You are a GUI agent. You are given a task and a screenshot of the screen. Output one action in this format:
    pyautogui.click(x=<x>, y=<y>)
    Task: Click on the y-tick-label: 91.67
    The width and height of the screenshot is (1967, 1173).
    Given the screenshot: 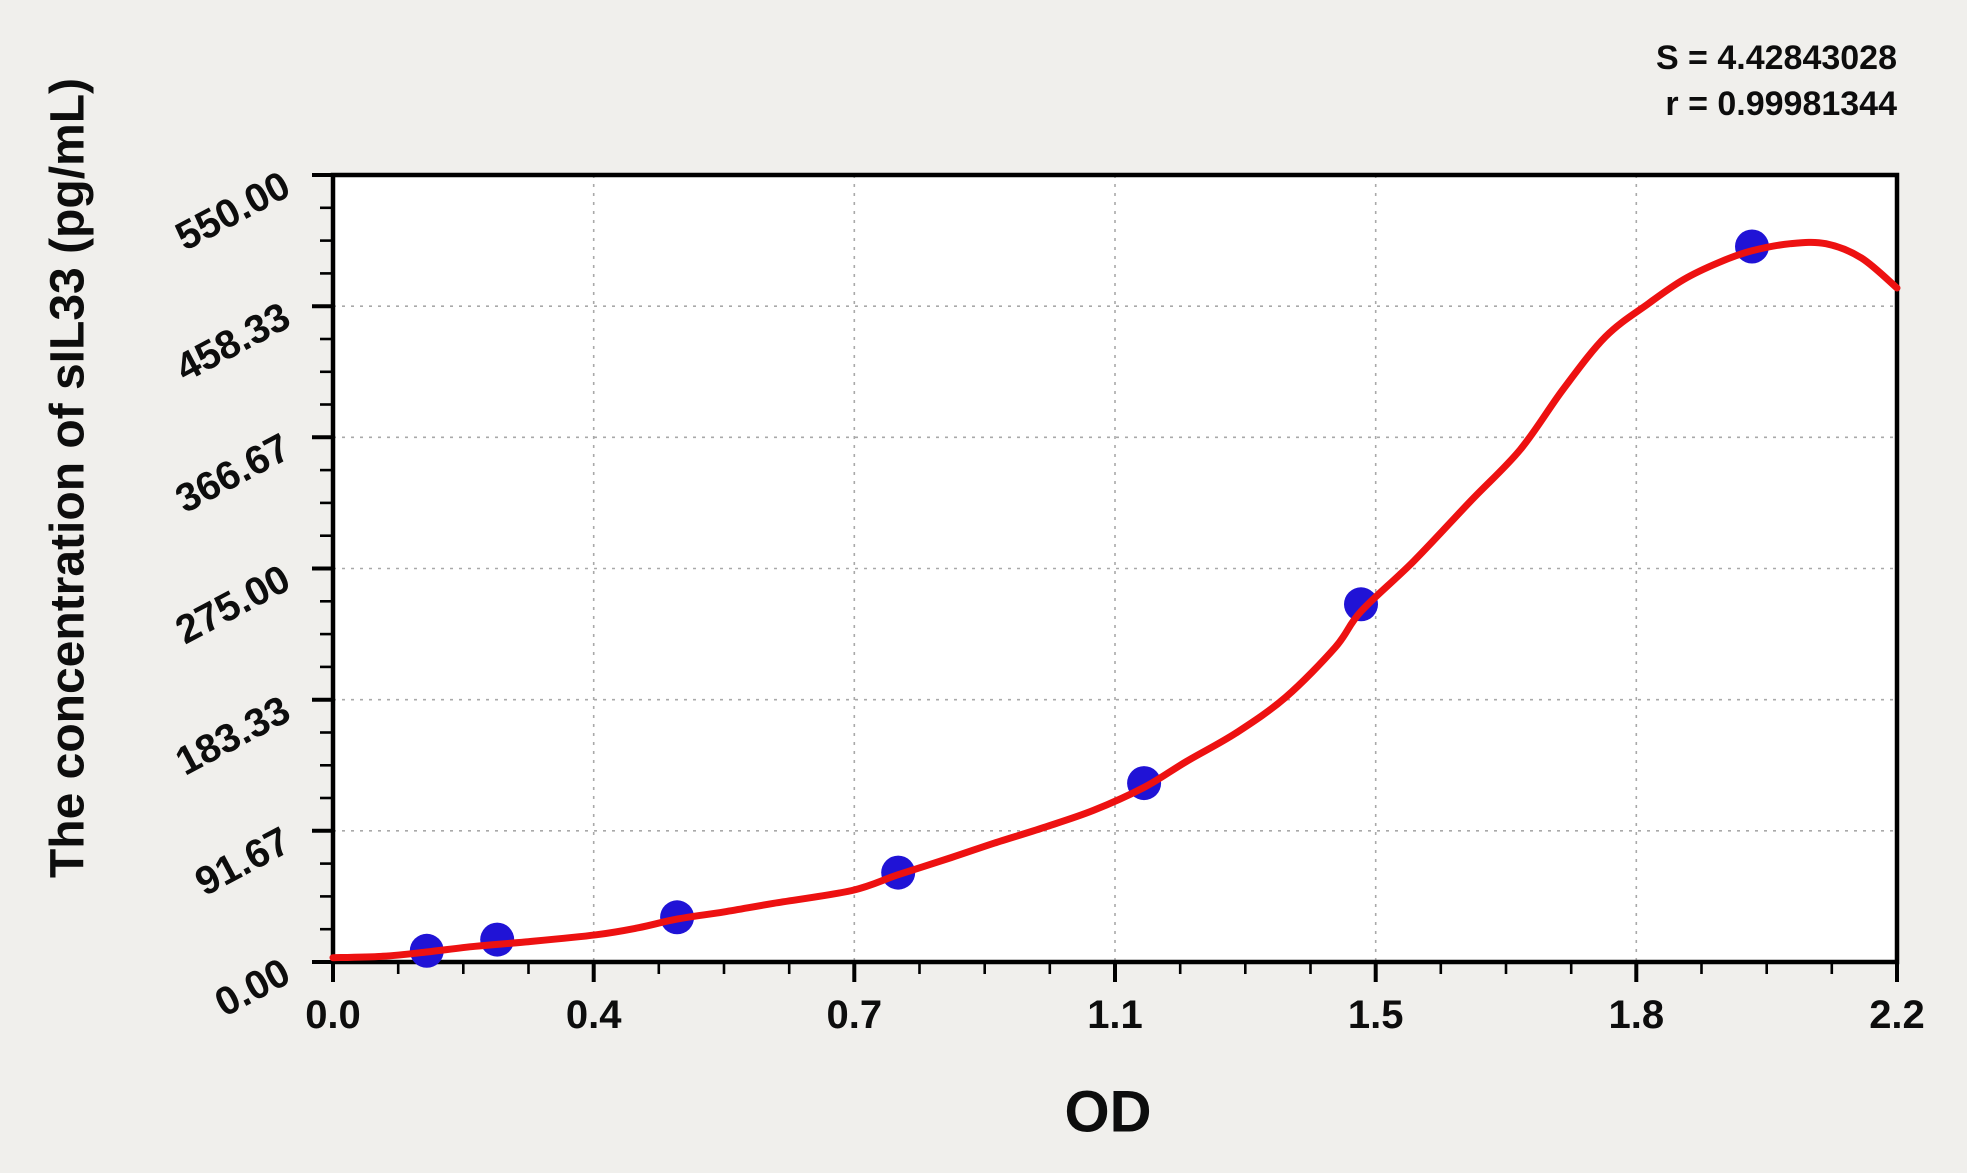 What is the action you would take?
    pyautogui.click(x=242, y=862)
    